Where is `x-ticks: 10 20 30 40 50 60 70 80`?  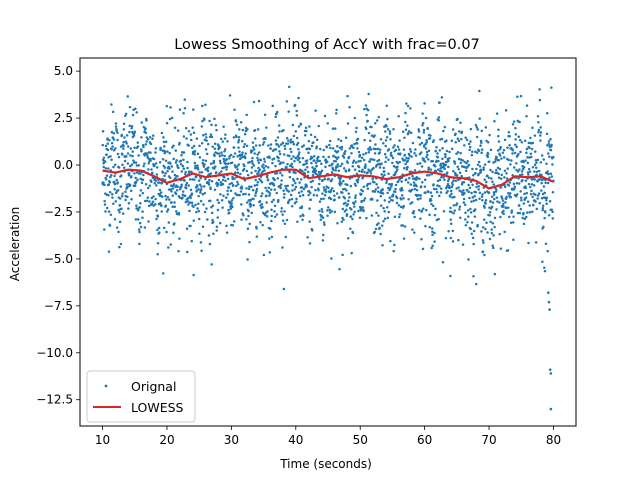 x-ticks: 10 20 30 40 50 60 70 80 is located at coordinates (328, 436).